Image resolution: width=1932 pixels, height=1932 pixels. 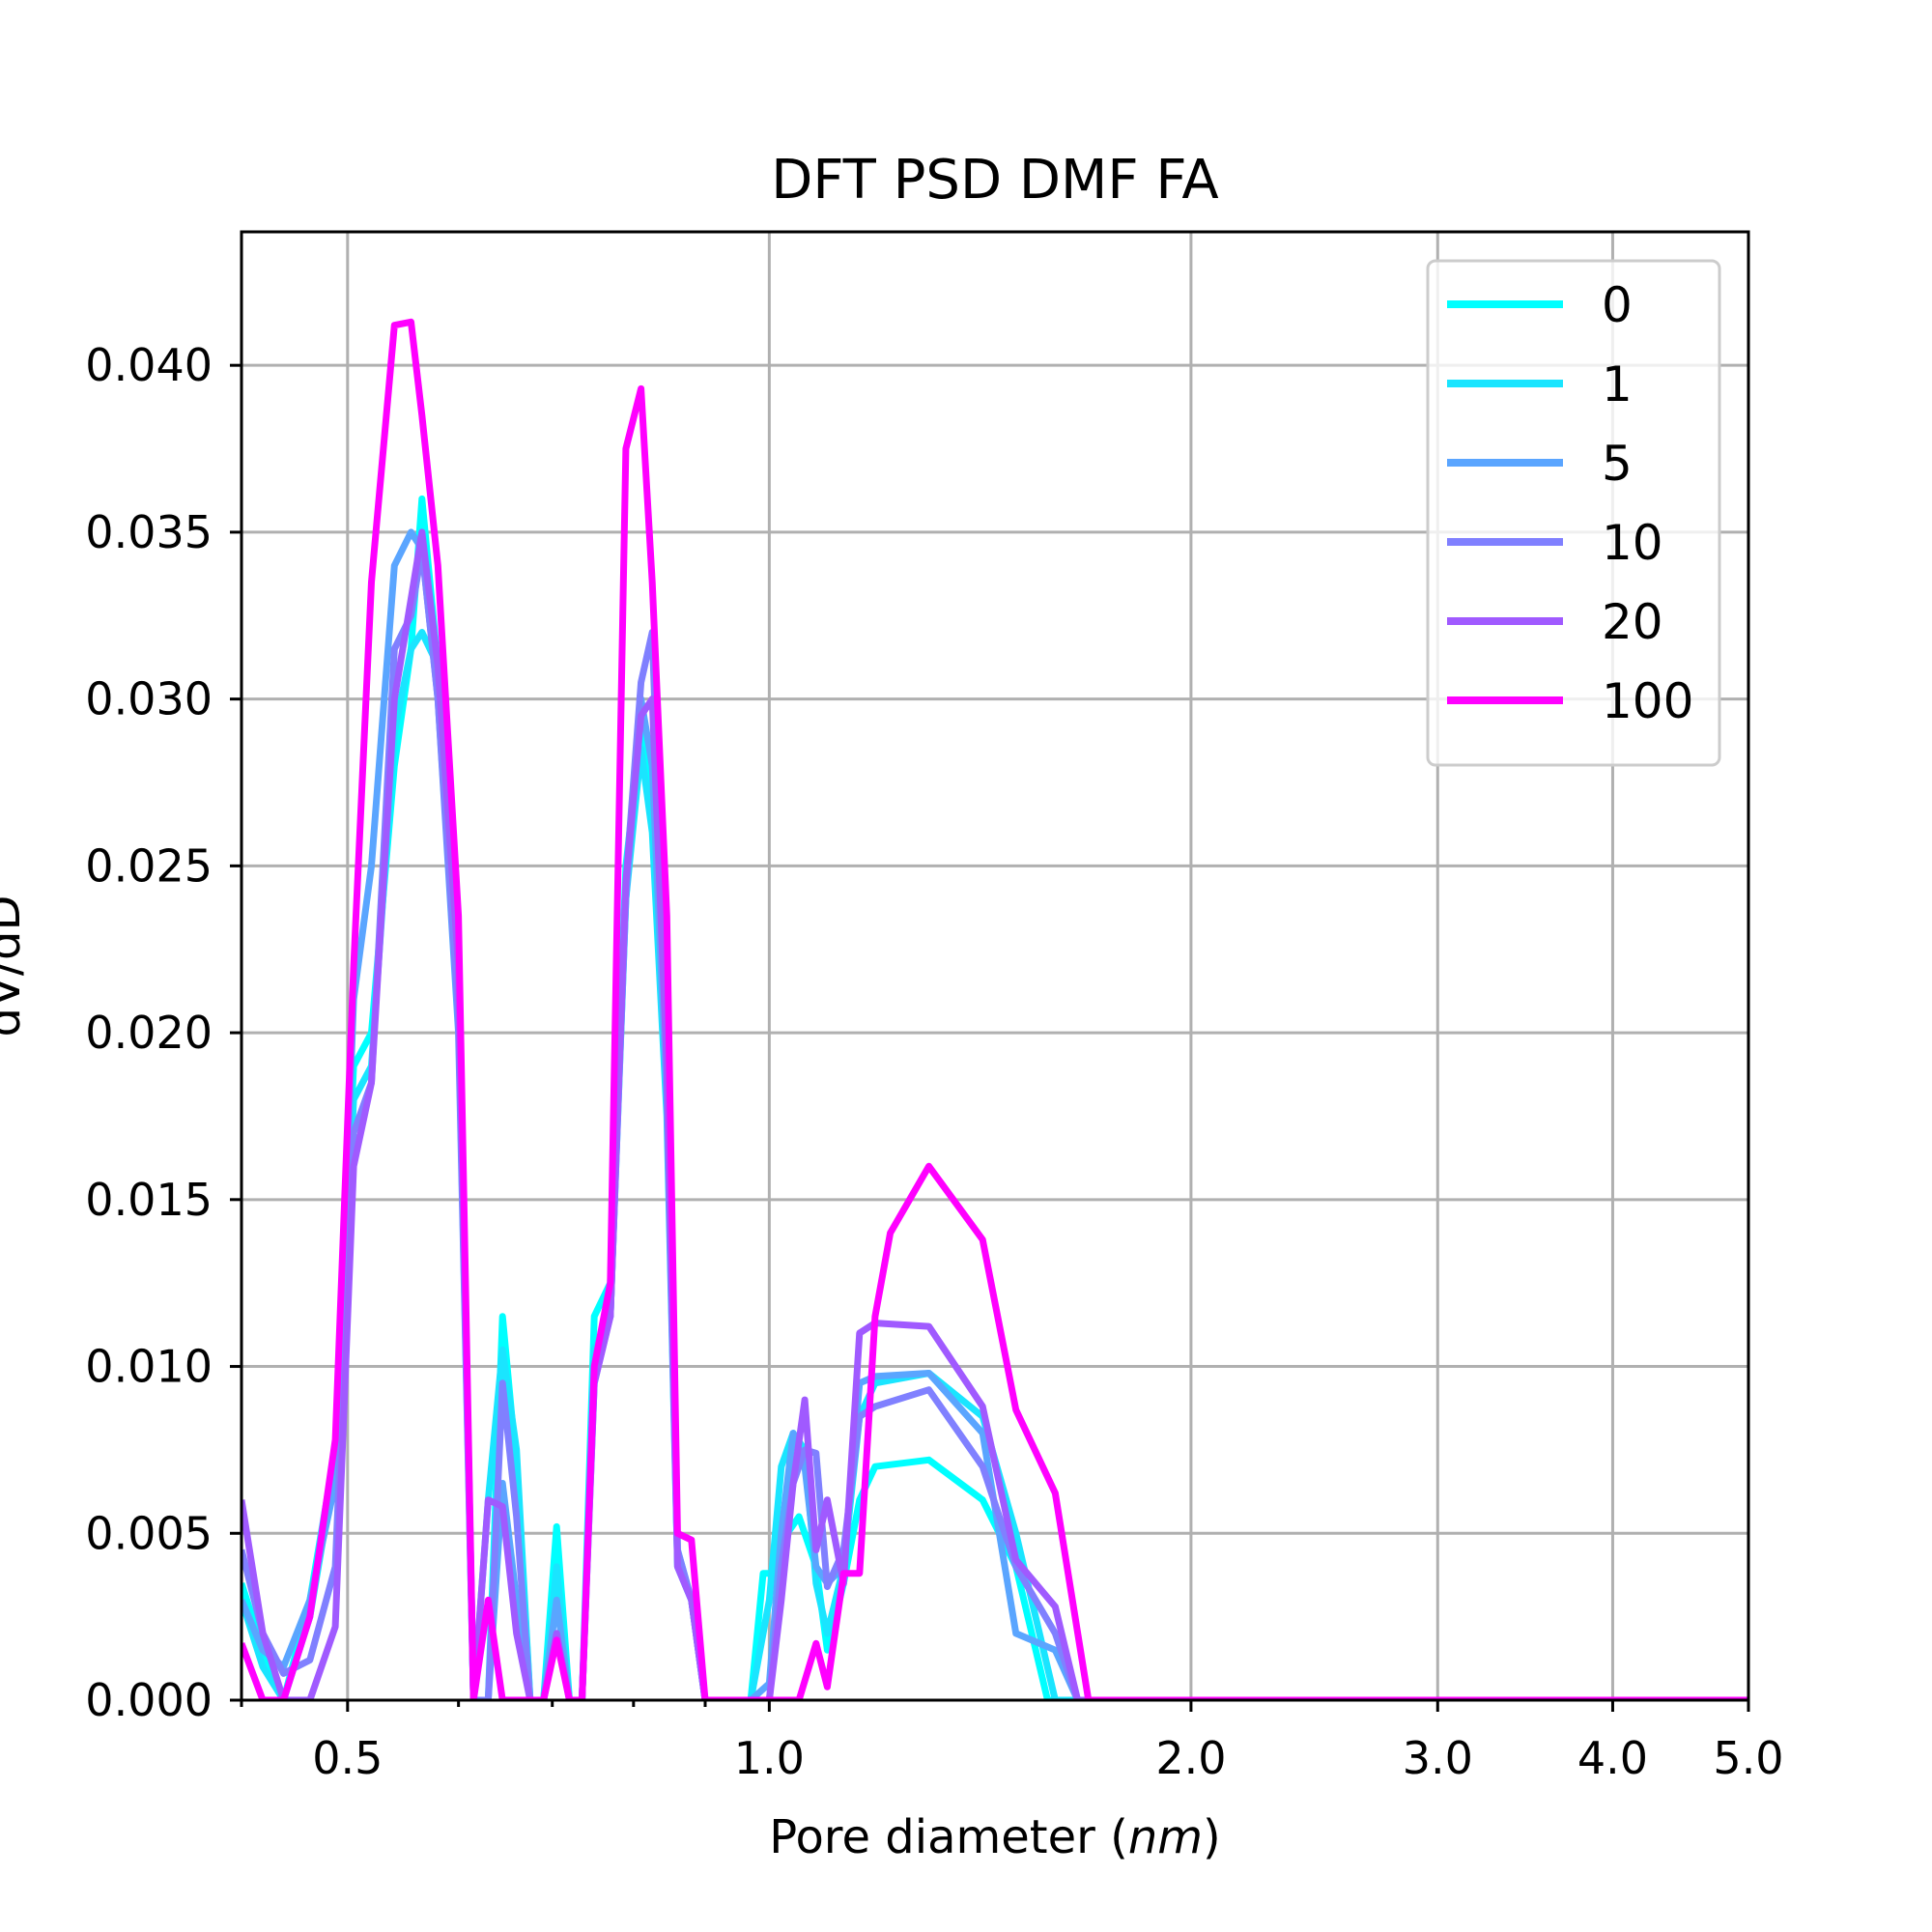 What do you see at coordinates (15, 966) in the screenshot?
I see `y-axis-label: dV/dD` at bounding box center [15, 966].